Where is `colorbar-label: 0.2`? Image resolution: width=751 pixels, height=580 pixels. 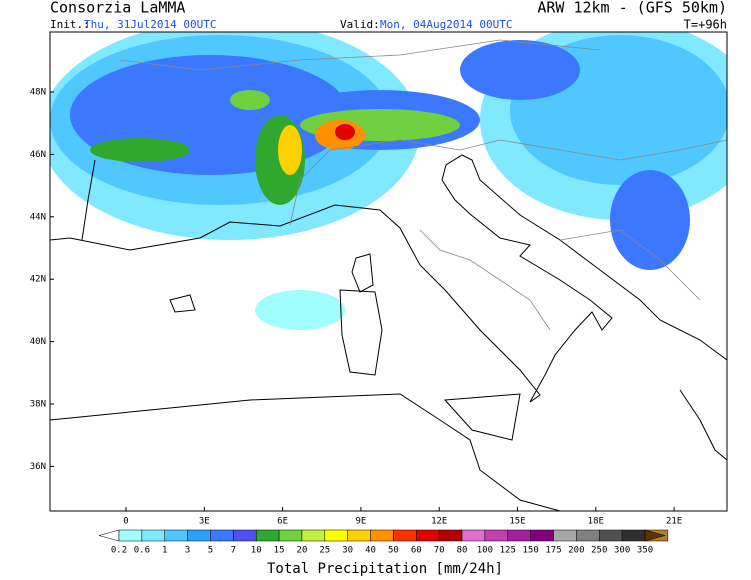
colorbar-label: 0.2 is located at coordinates (119, 551).